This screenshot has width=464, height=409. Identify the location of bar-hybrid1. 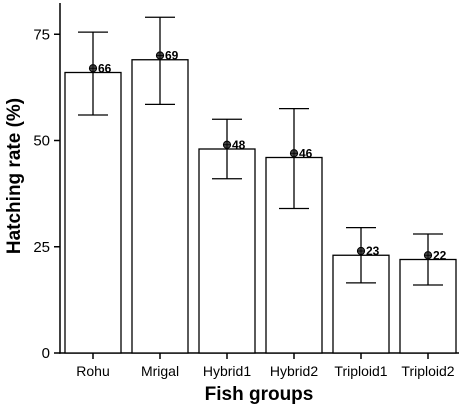
(227, 251).